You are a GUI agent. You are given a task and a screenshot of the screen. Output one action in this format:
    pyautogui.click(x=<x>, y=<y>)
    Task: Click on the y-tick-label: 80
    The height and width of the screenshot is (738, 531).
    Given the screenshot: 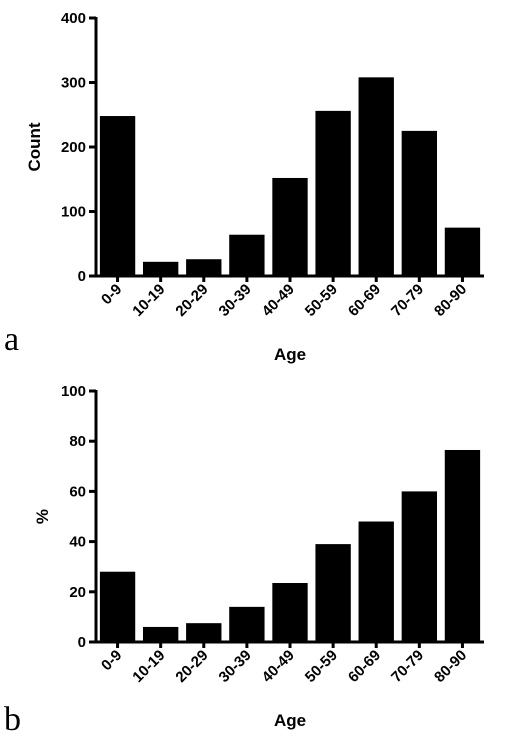 What is the action you would take?
    pyautogui.click(x=77, y=441)
    